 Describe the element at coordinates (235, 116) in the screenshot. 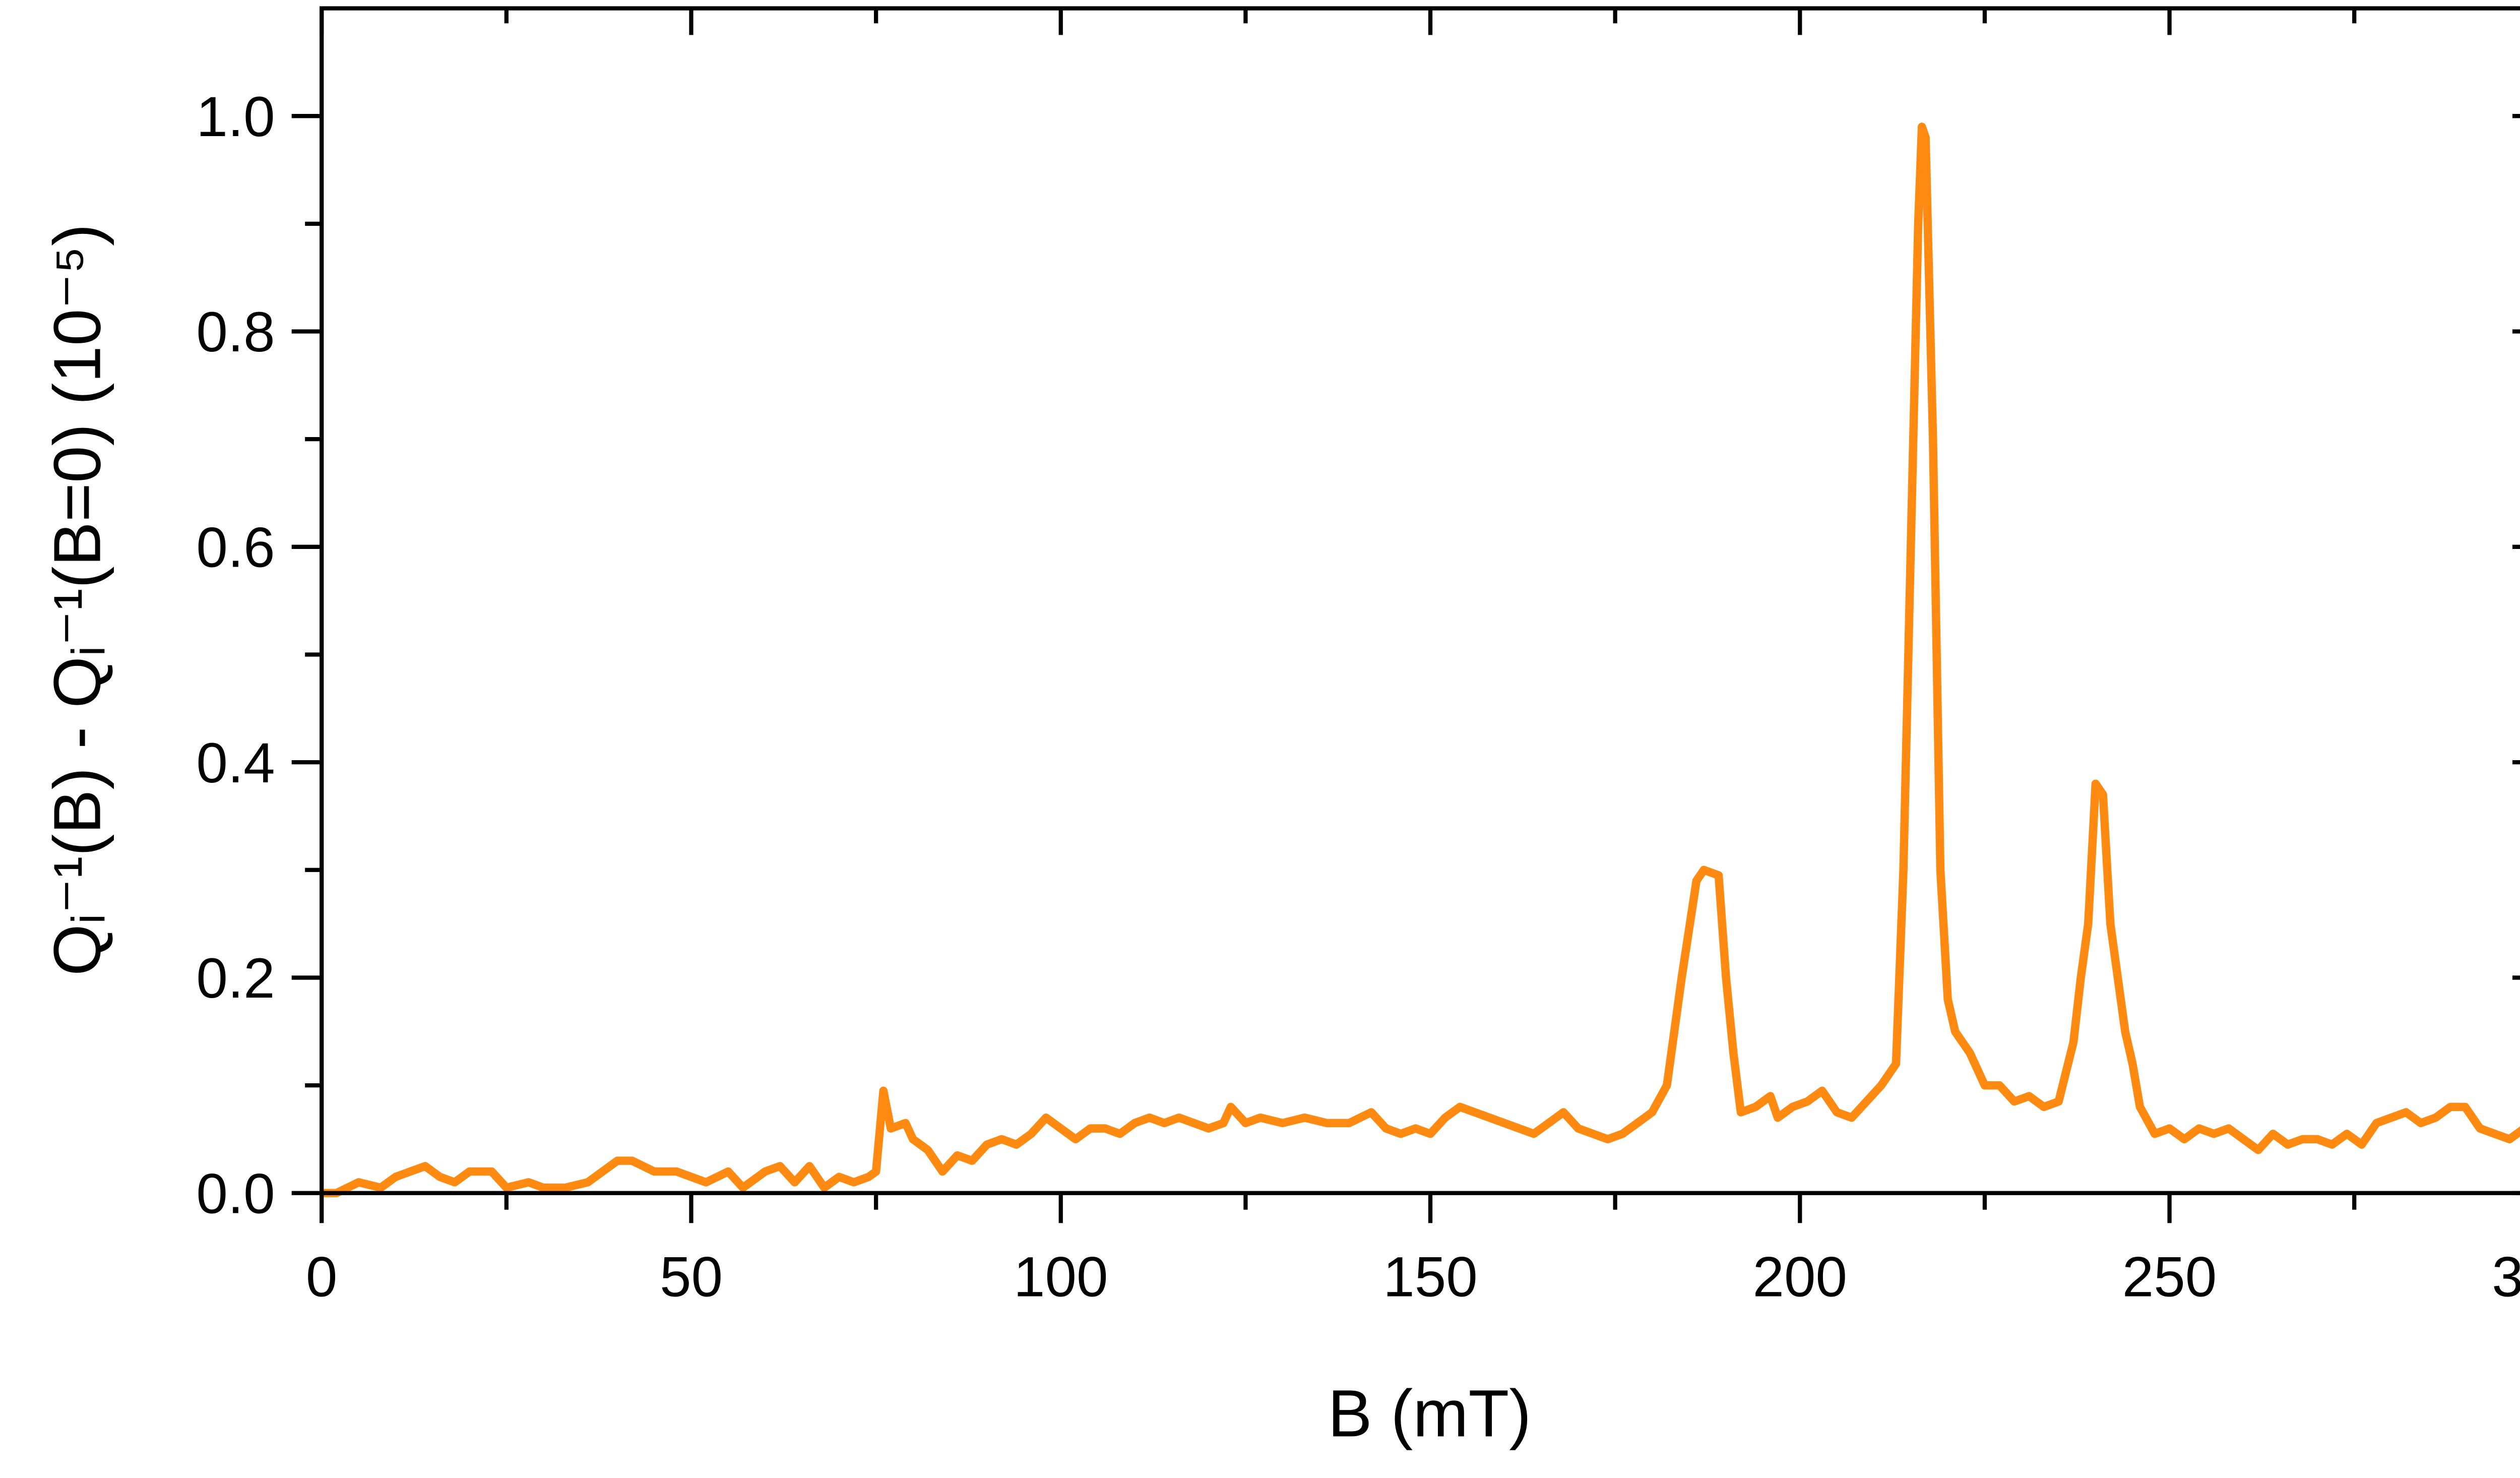

I see `y-tick-label: 1.0` at that location.